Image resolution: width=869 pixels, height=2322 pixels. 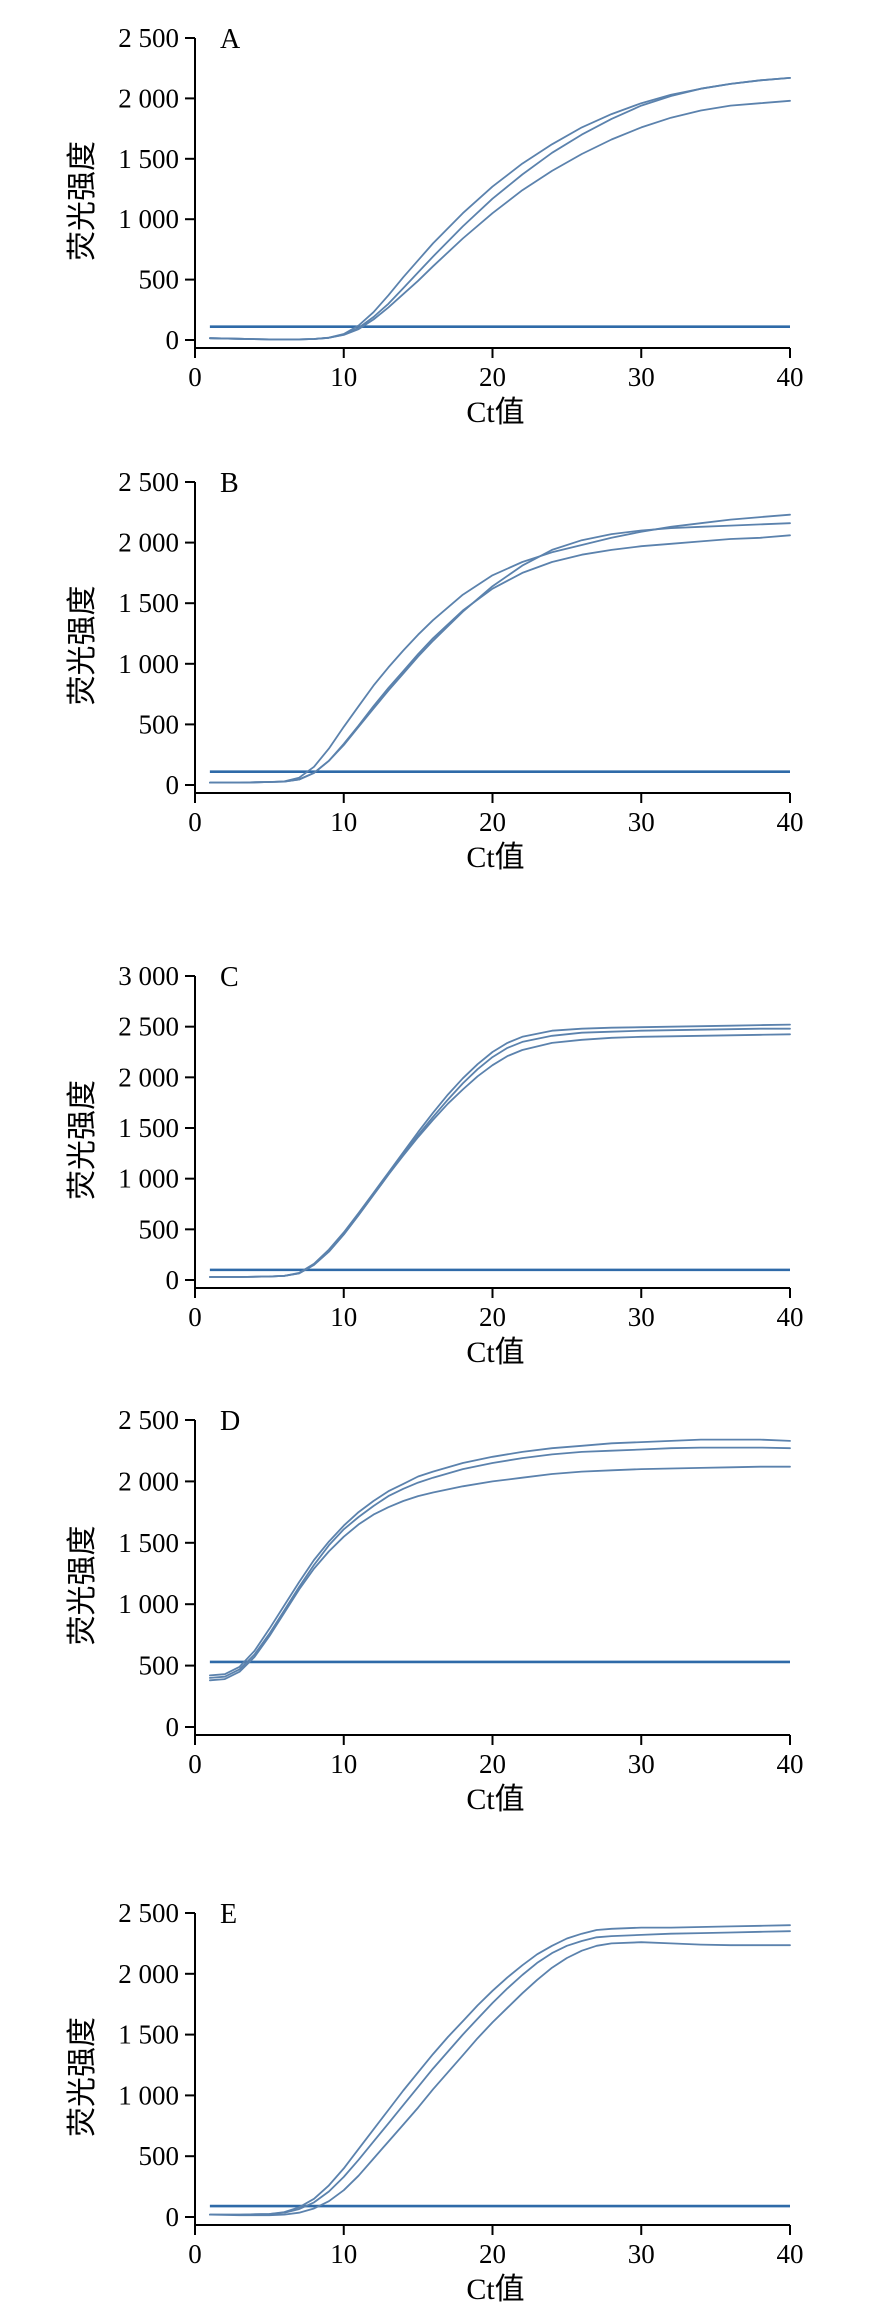 What do you see at coordinates (228, 1914) in the screenshot?
I see `panel-label: E` at bounding box center [228, 1914].